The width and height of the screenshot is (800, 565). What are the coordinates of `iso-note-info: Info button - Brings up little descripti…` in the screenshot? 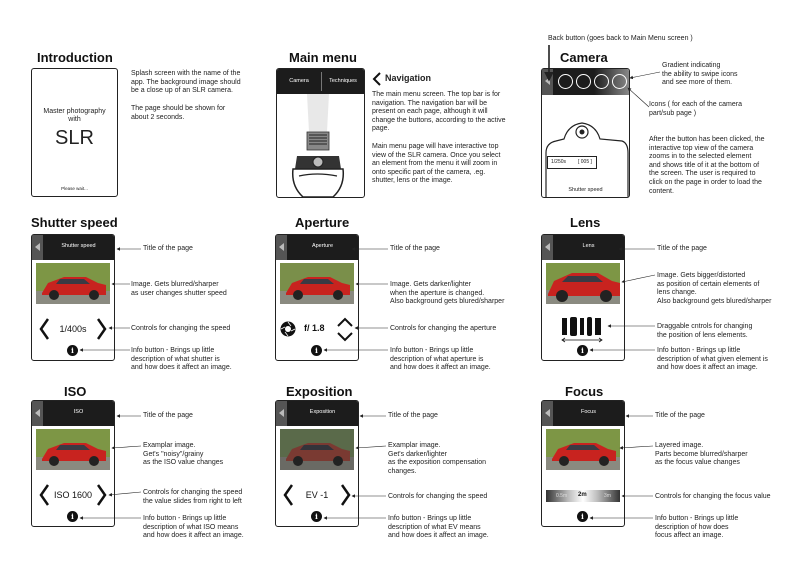 It's located at (193, 527).